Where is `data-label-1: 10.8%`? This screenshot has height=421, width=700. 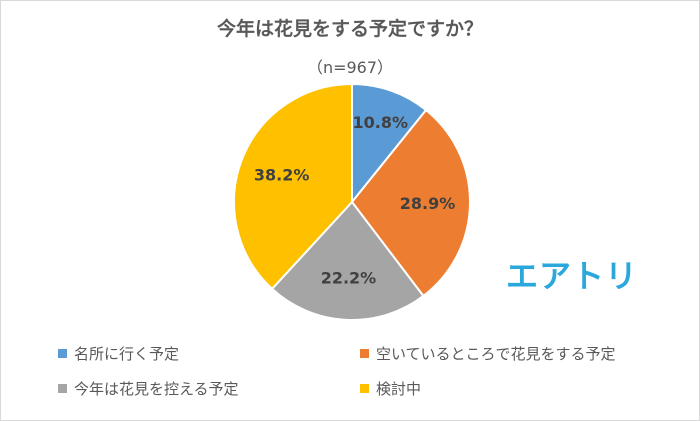 data-label-1: 10.8% is located at coordinates (380, 122).